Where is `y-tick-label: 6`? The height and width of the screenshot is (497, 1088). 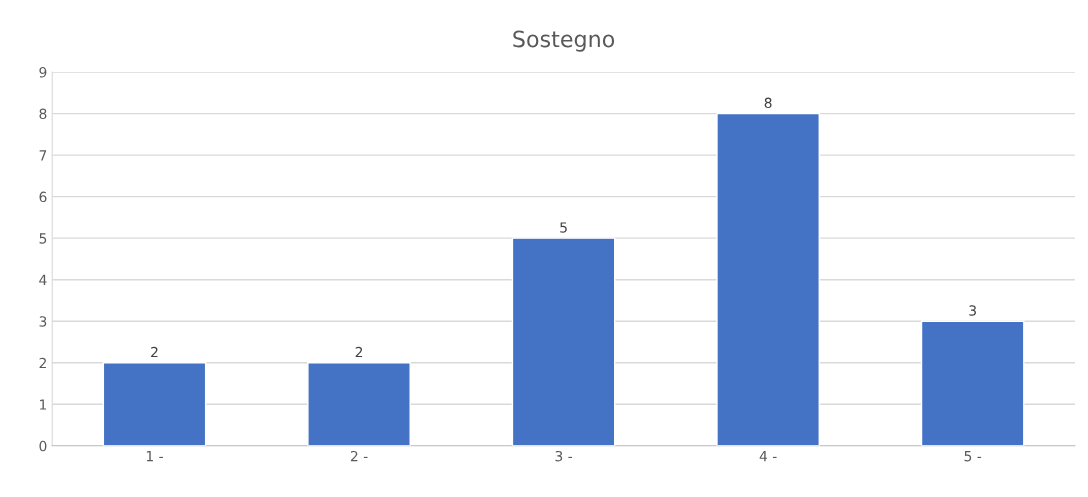
y-tick-label: 6 is located at coordinates (43, 197).